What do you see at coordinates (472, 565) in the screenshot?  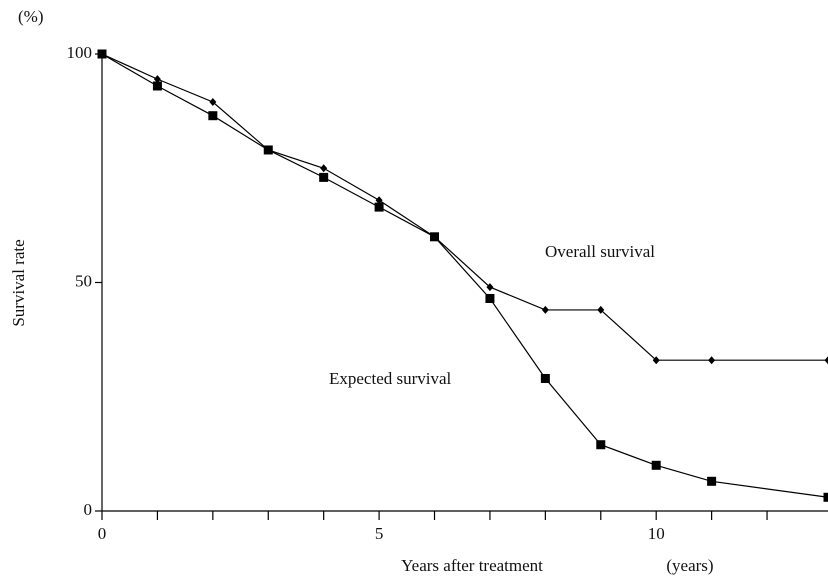 I see `x-axis-label: Years after treatment` at bounding box center [472, 565].